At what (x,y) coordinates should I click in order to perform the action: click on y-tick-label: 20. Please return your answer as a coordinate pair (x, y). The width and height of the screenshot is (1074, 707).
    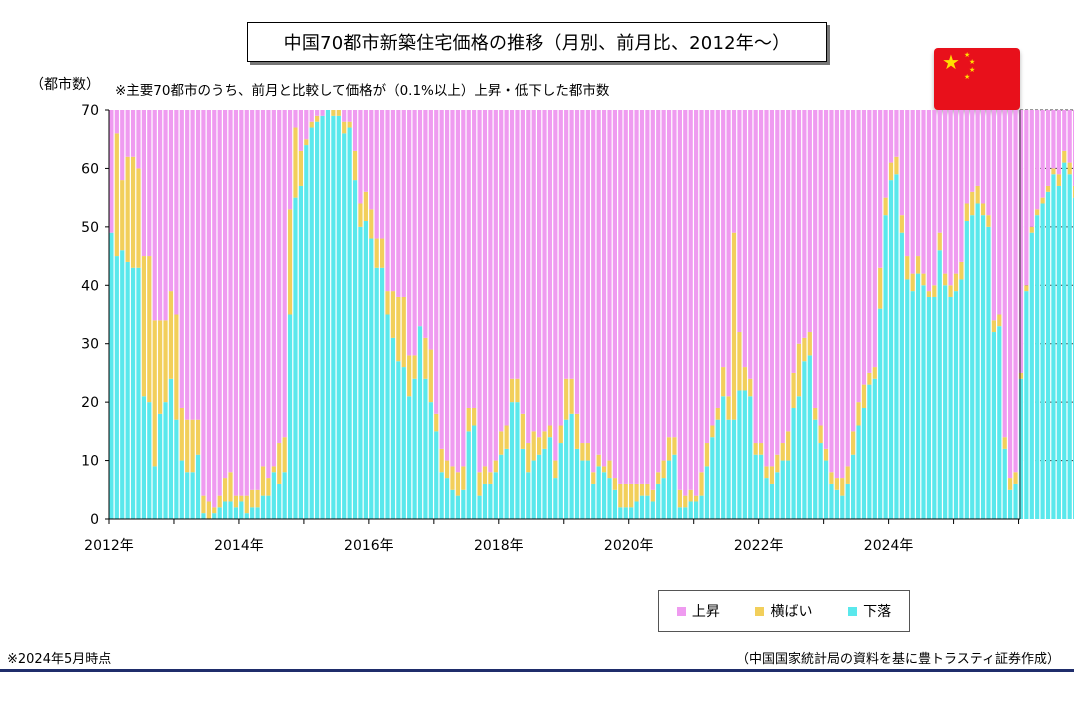
    Looking at the image, I should click on (90, 403).